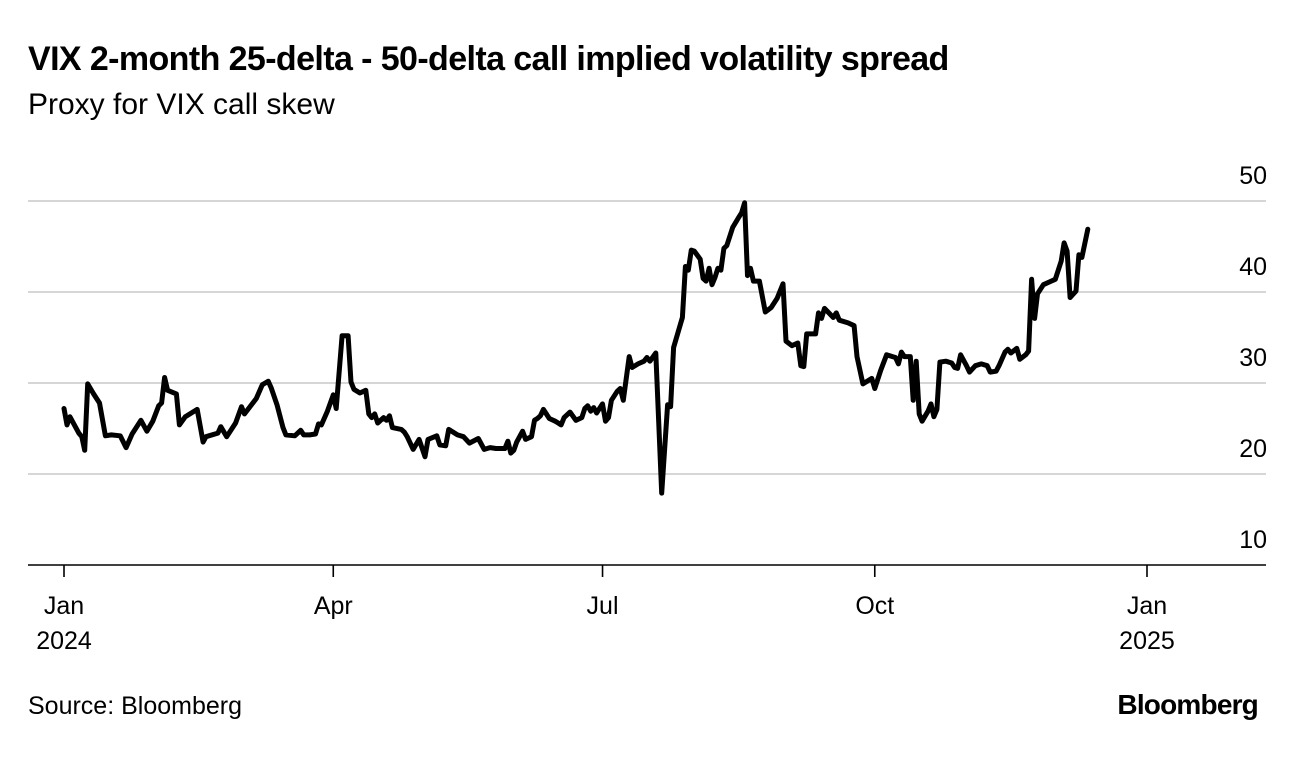 Image resolution: width=1296 pixels, height=766 pixels. I want to click on y-tick-label: 30, so click(1253, 358).